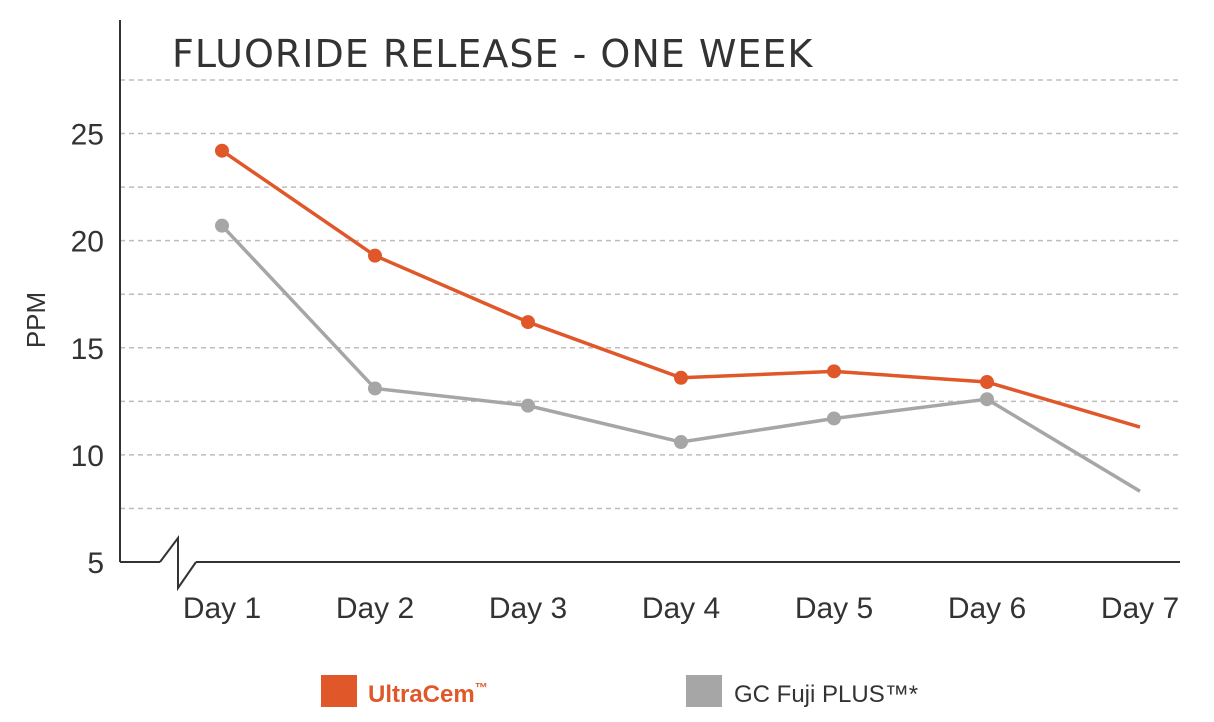 The height and width of the screenshot is (722, 1214). What do you see at coordinates (987, 608) in the screenshot?
I see `x-tick-label: Day 6` at bounding box center [987, 608].